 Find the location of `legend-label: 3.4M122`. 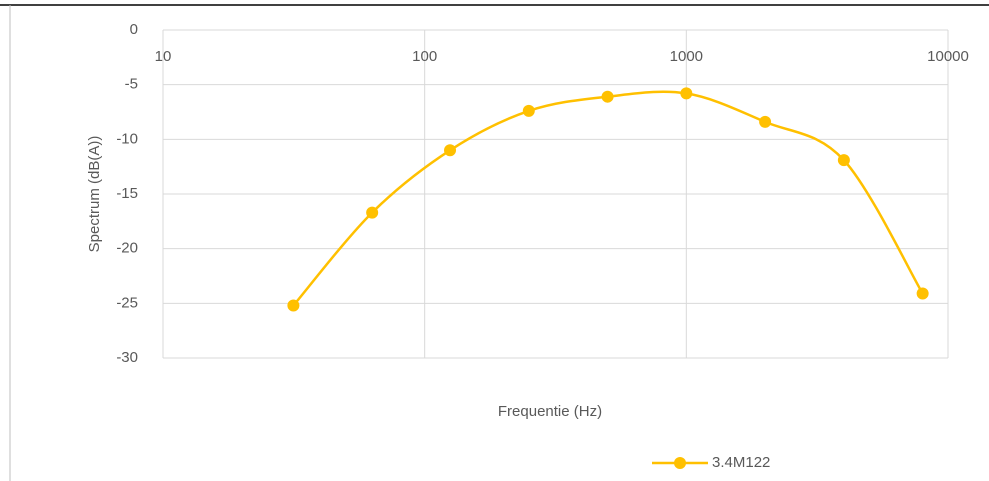

legend-label: 3.4M122 is located at coordinates (741, 462).